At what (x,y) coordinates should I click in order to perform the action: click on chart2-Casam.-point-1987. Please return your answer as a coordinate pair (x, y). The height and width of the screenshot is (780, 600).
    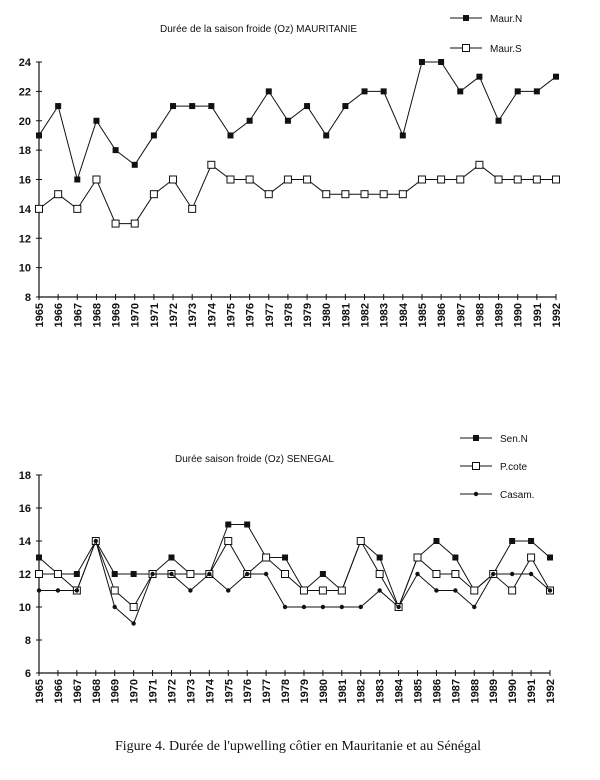
    Looking at the image, I should click on (455, 590).